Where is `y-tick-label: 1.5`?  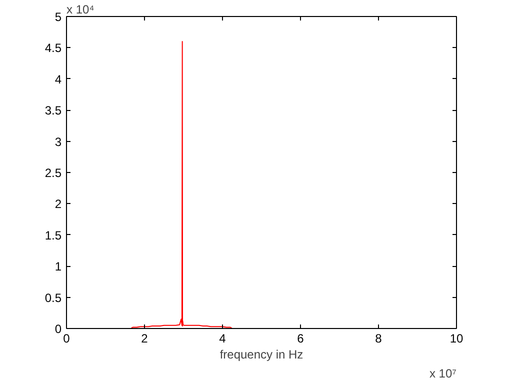 y-tick-label: 1.5 is located at coordinates (53, 235).